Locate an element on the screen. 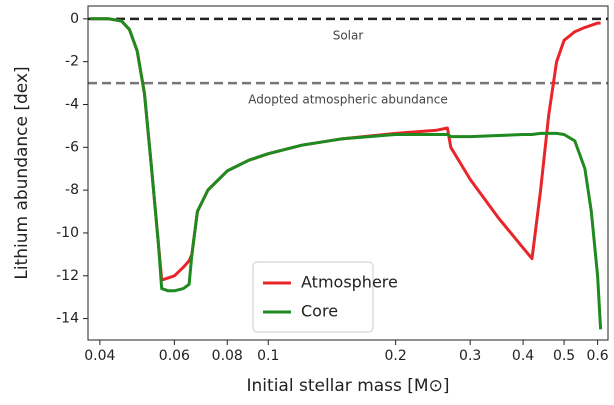 This screenshot has height=405, width=614. y-tick-label: -10 is located at coordinates (67, 233).